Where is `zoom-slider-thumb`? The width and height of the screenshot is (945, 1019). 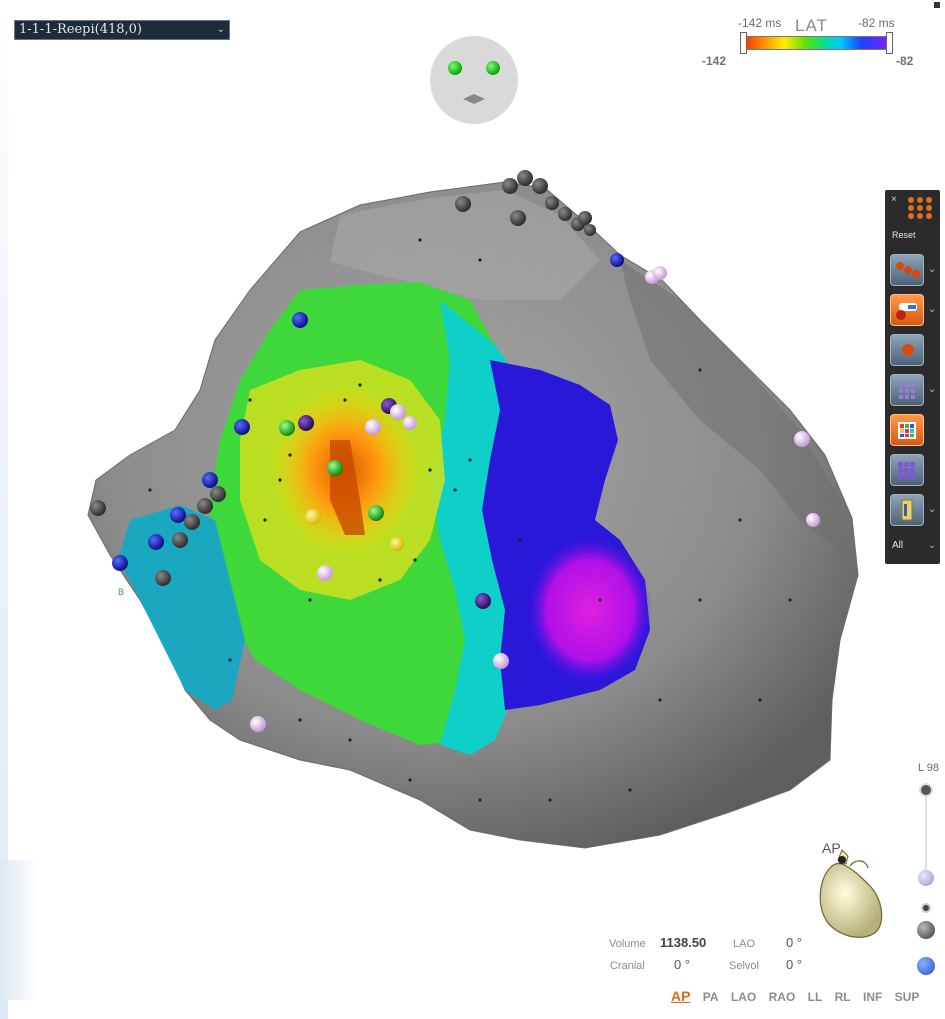 zoom-slider-thumb is located at coordinates (926, 878).